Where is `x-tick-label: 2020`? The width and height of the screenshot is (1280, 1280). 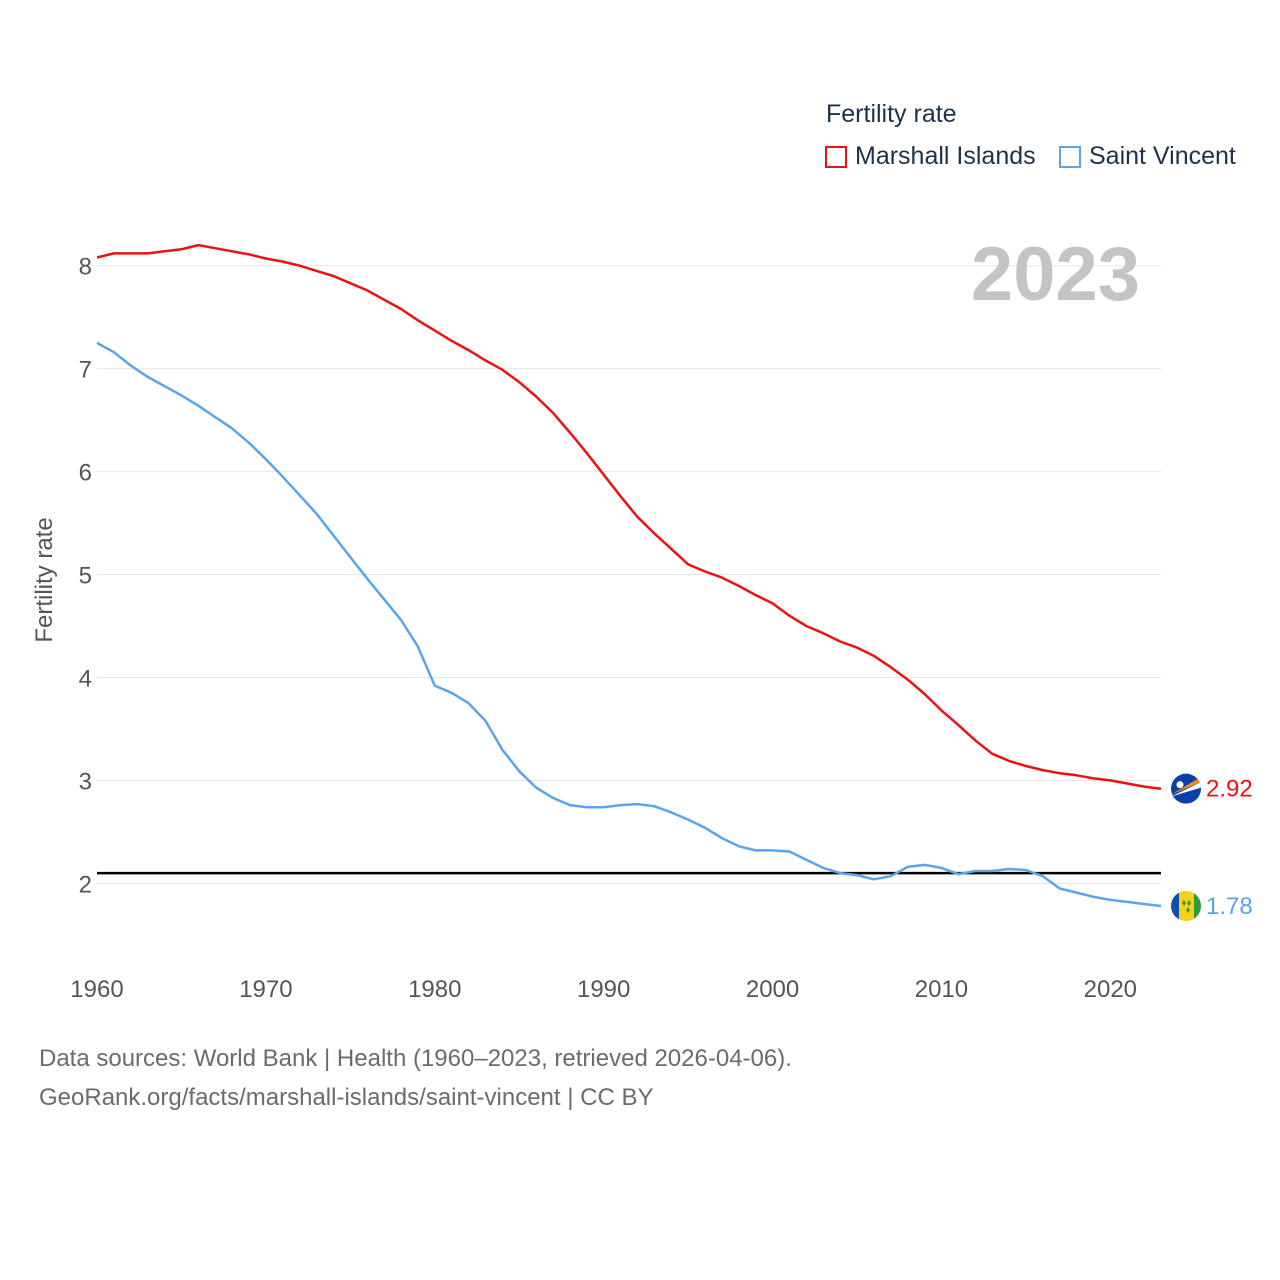
x-tick-label: 2020 is located at coordinates (1110, 989).